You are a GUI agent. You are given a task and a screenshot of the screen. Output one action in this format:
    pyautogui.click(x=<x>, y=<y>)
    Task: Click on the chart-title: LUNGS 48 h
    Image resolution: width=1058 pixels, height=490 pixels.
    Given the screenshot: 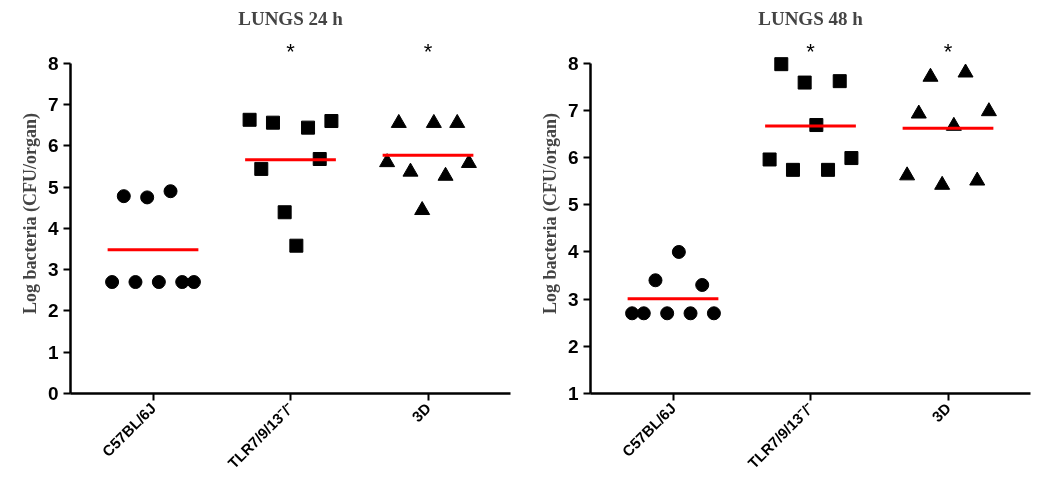 What is the action you would take?
    pyautogui.click(x=811, y=18)
    